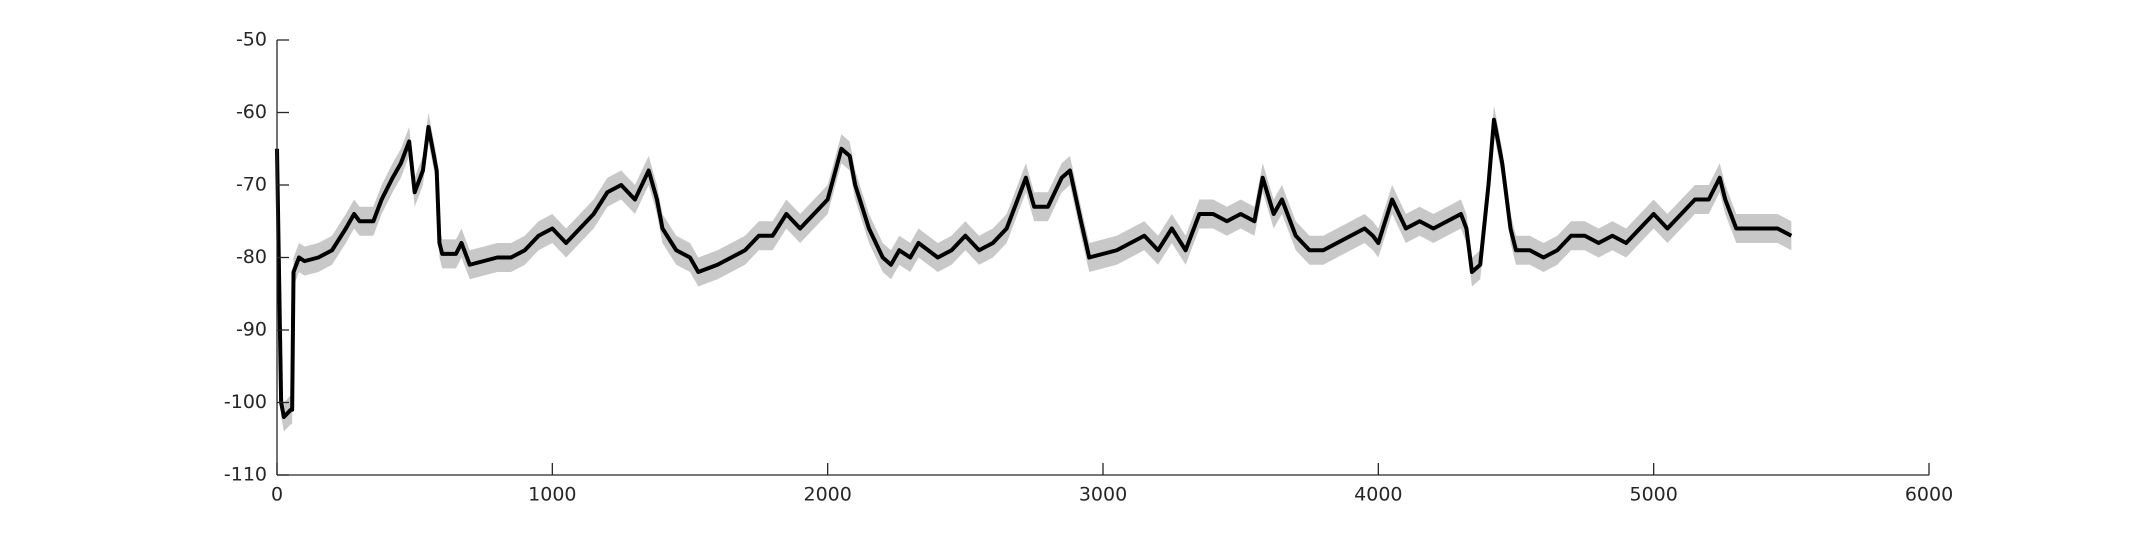 This screenshot has height=533, width=2133. What do you see at coordinates (251, 185) in the screenshot?
I see `y-tick-label: -70` at bounding box center [251, 185].